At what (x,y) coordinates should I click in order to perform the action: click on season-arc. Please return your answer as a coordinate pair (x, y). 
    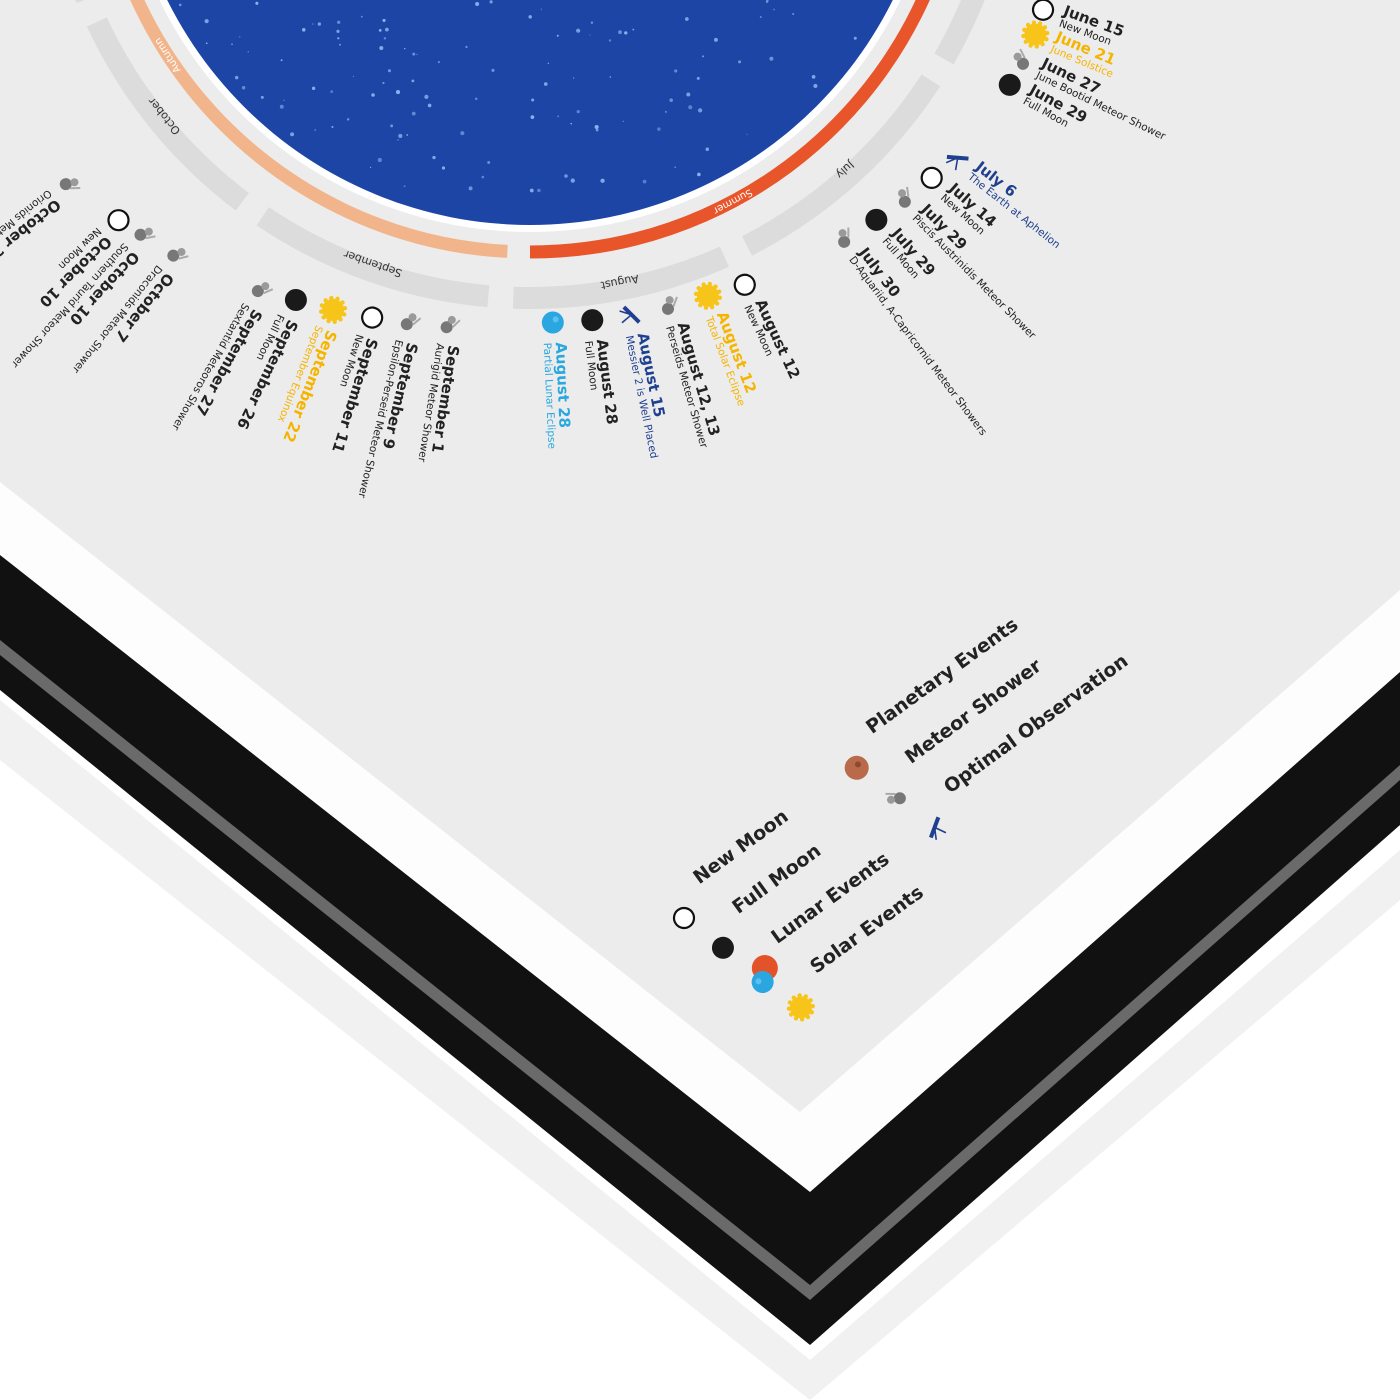
    Looking at the image, I should click on (729, 129).